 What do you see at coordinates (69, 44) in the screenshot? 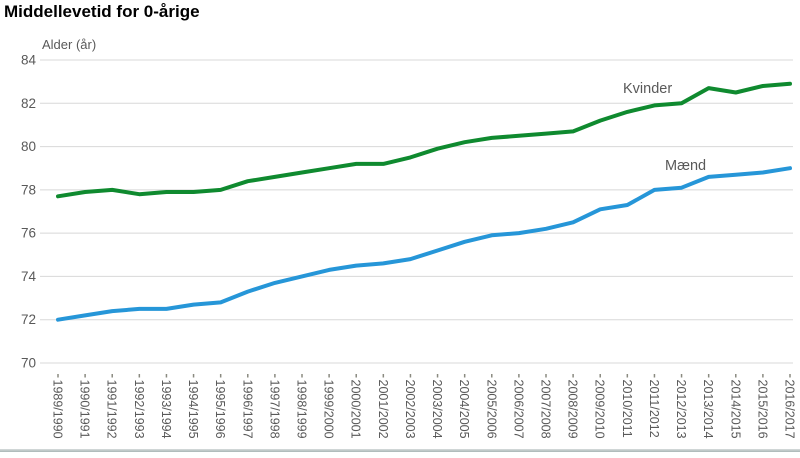
I see `y-axis-title: Alder (år)` at bounding box center [69, 44].